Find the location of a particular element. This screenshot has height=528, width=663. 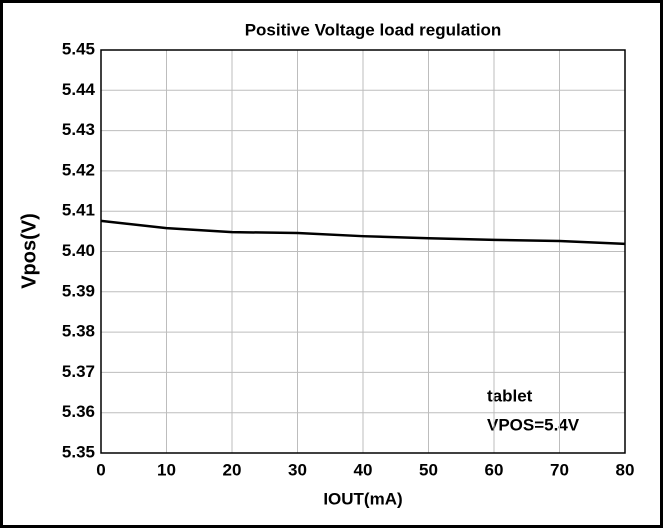

annotation: tablet is located at coordinates (510, 395).